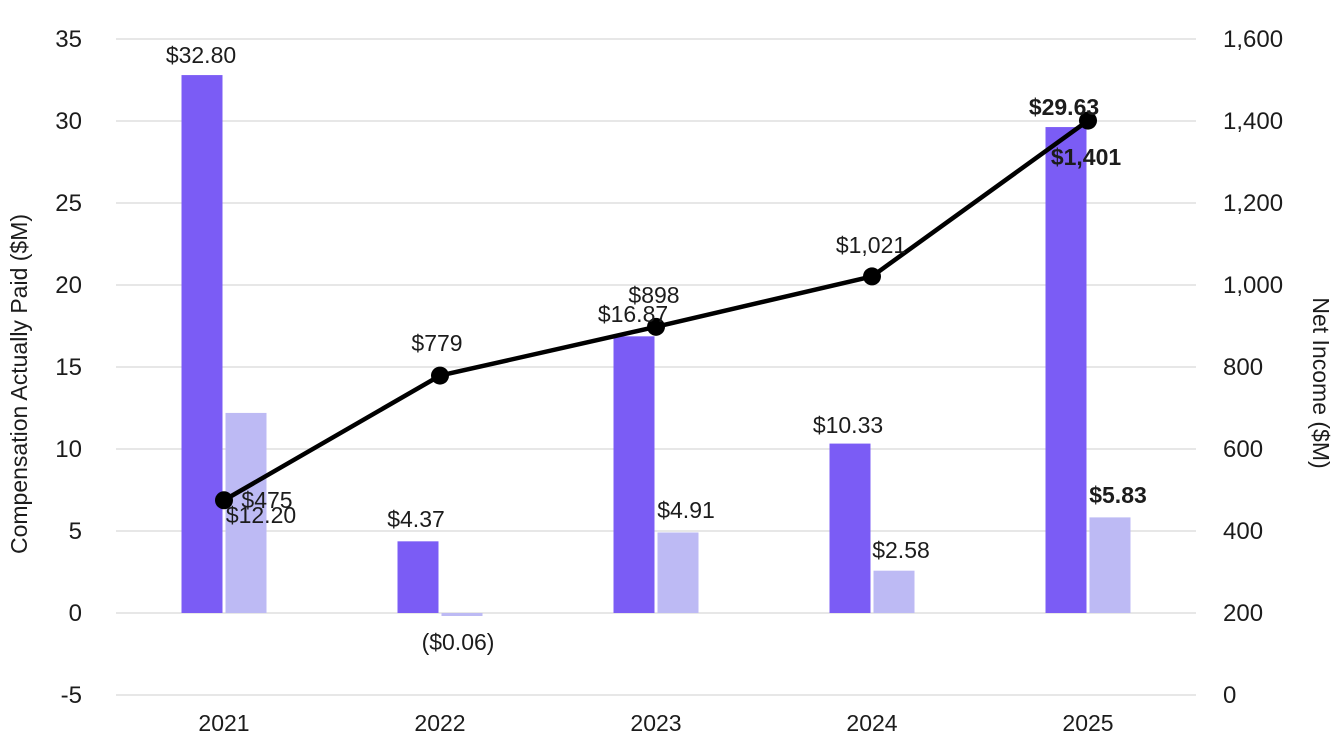  I want to click on x-axis-label-2024: 2024, so click(871, 723).